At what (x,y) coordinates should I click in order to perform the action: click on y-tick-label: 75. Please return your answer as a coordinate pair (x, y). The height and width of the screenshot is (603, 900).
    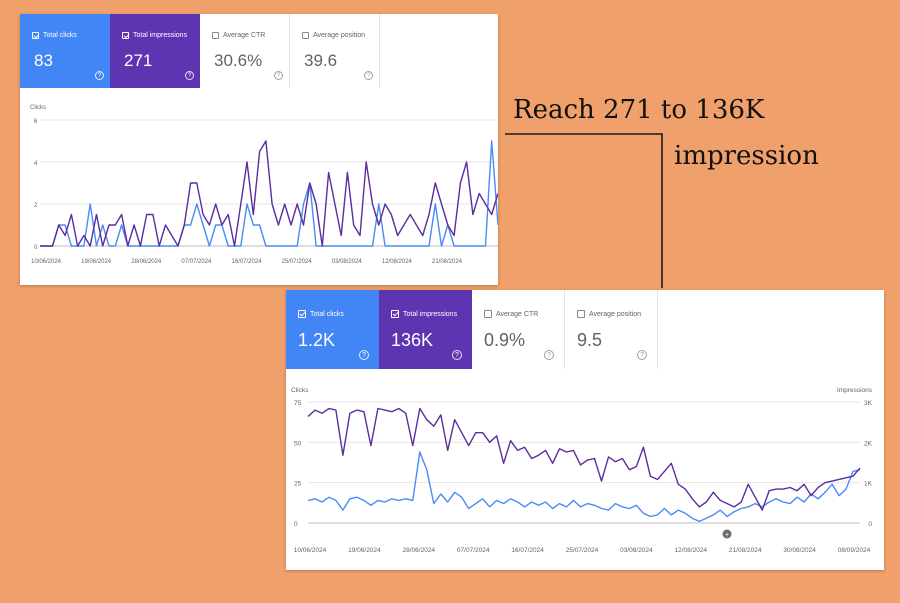
    Looking at the image, I should click on (298, 403).